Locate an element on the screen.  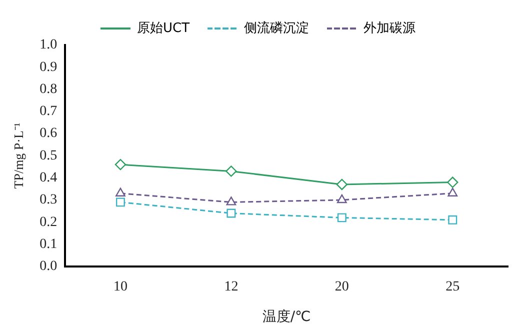
x-tick-label: 10 is located at coordinates (120, 286).